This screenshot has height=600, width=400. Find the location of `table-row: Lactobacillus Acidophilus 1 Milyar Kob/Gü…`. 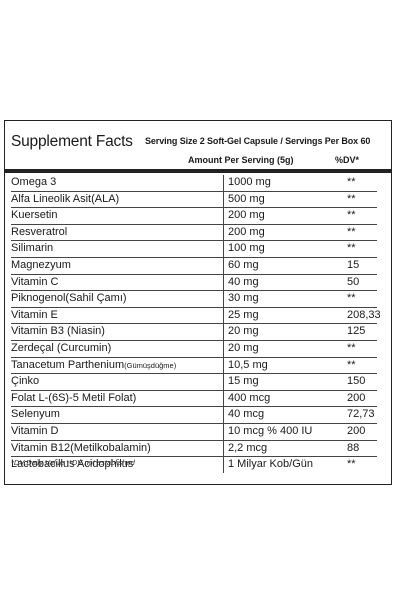

table-row: Lactobacillus Acidophilus 1 Milyar Kob/Gü… is located at coordinates (194, 465).